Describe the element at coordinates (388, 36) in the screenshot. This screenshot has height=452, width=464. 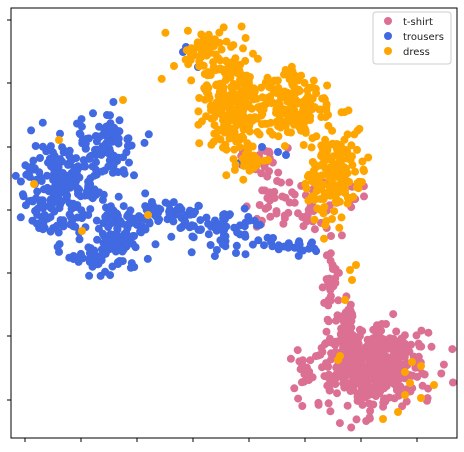
I see `legend-marker-trousers` at that location.